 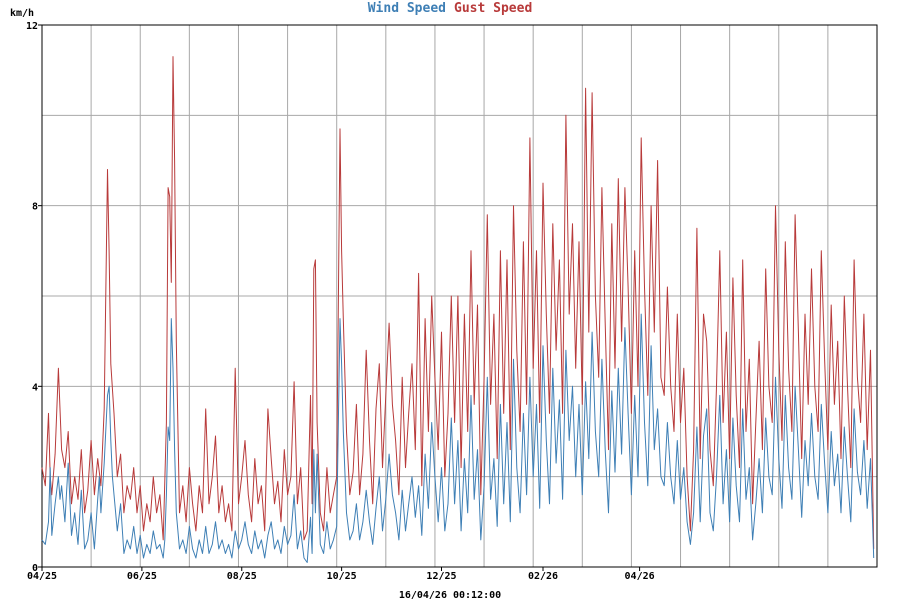 What do you see at coordinates (22, 13) in the screenshot?
I see `y-axis-unit-label: km/h` at bounding box center [22, 13].